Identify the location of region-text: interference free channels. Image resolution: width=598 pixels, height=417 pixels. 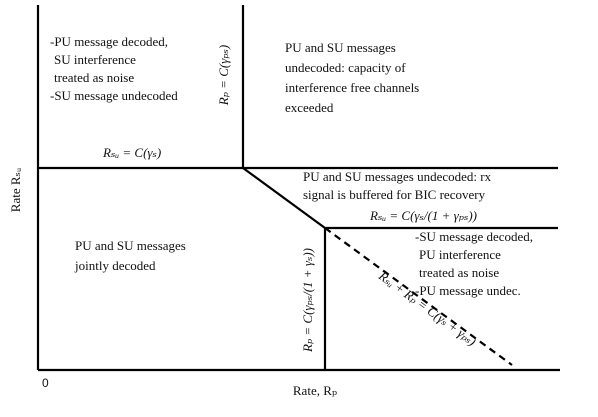
(352, 87).